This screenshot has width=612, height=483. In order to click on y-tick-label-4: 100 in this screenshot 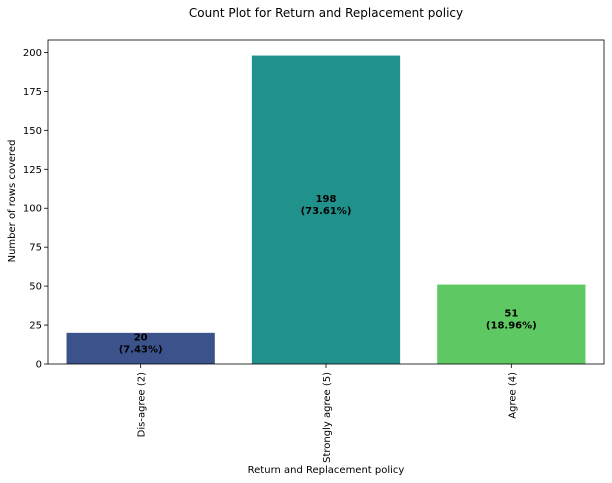, I will do `click(32, 209)`.